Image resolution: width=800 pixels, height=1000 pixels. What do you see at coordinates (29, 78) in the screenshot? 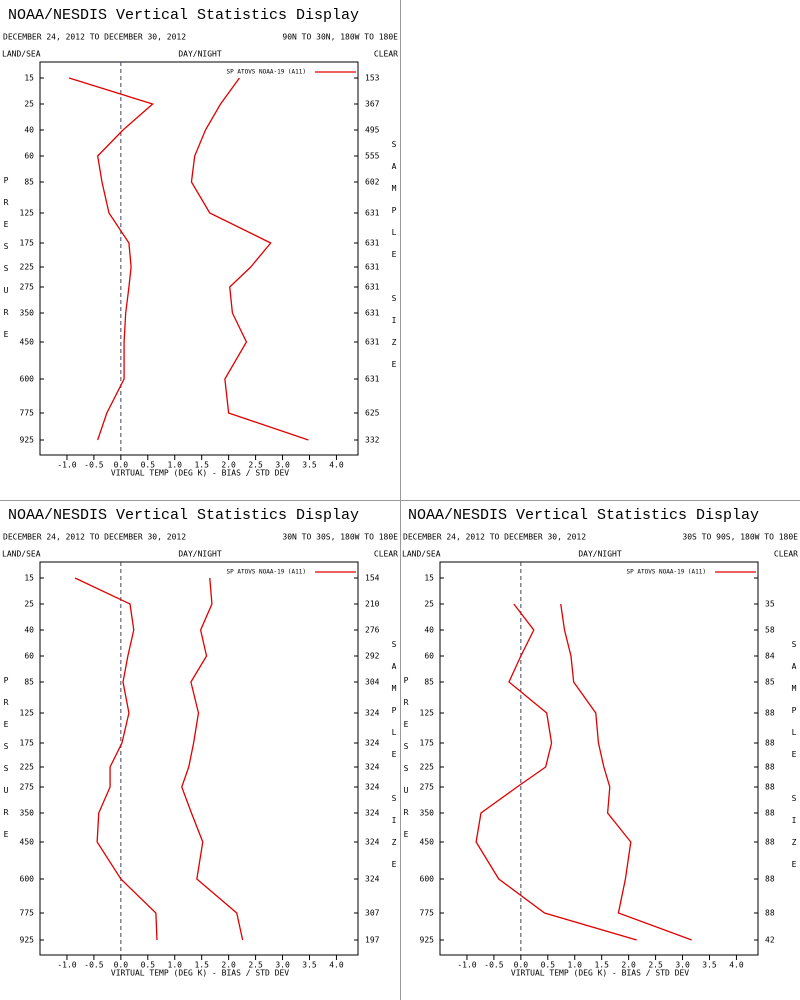
I see `y-tick-label: 15` at bounding box center [29, 78].